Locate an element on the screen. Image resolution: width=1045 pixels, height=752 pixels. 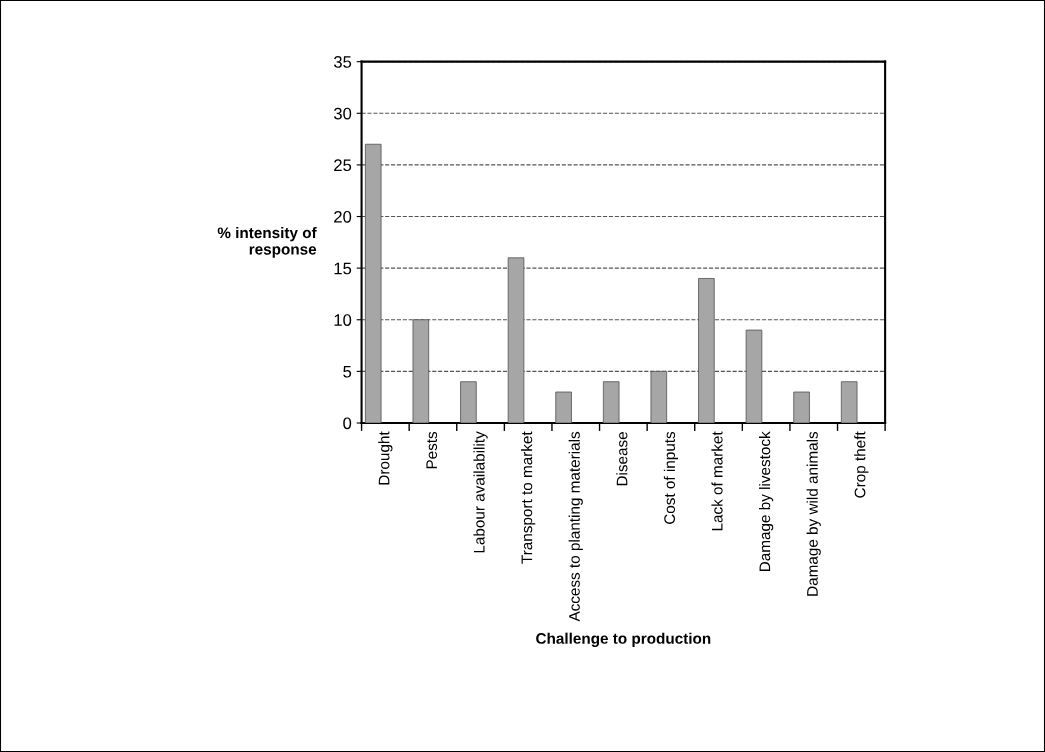
x-tick-label: Pests is located at coordinates (432, 450).